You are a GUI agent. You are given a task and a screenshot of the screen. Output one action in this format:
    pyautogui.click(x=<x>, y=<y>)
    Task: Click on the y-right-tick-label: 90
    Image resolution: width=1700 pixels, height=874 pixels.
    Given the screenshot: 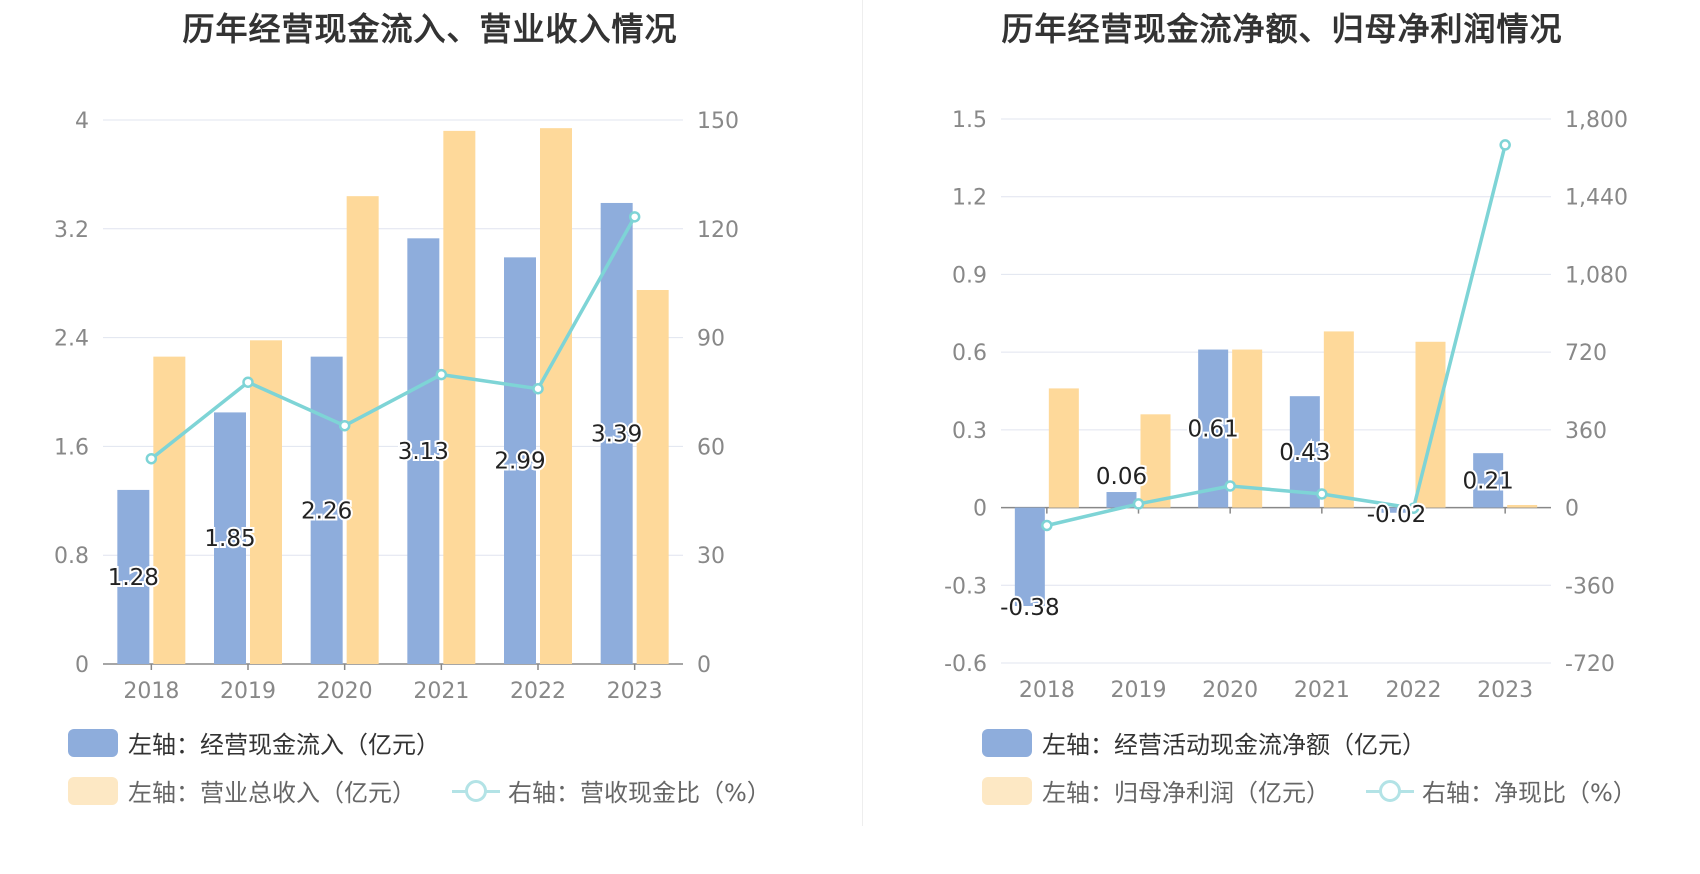 What is the action you would take?
    pyautogui.click(x=711, y=339)
    